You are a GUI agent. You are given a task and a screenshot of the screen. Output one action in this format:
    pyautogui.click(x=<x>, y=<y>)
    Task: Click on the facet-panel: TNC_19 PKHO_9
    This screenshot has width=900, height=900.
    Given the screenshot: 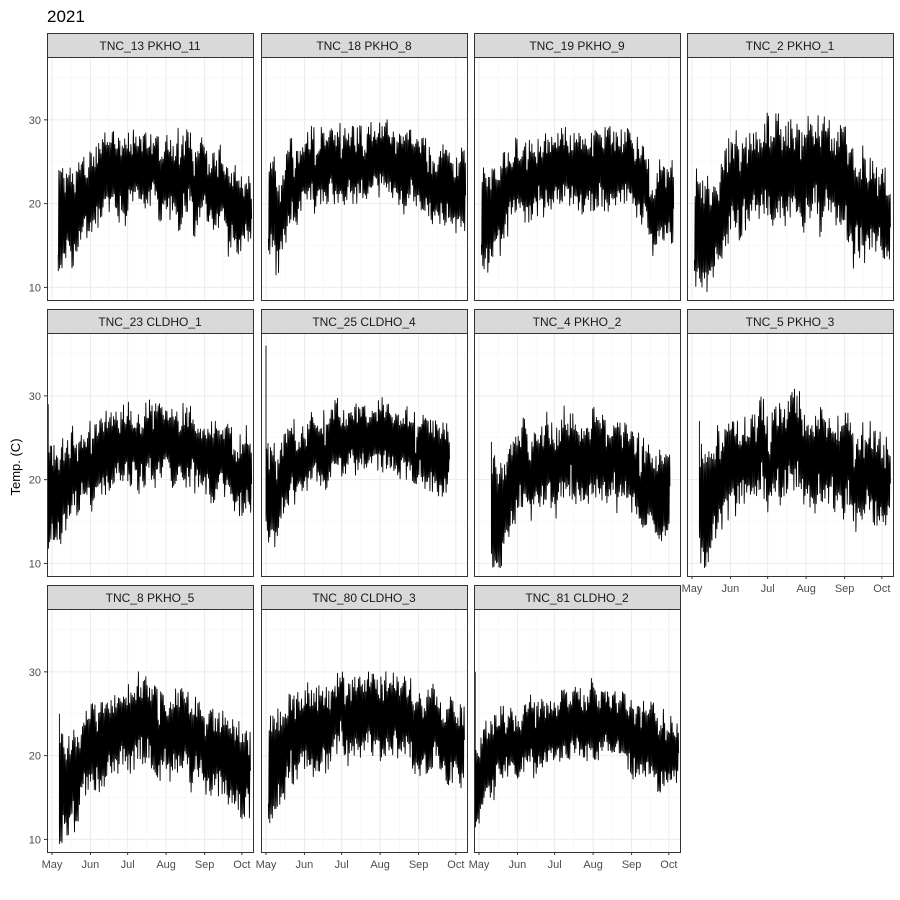 What is the action you would take?
    pyautogui.click(x=577, y=167)
    